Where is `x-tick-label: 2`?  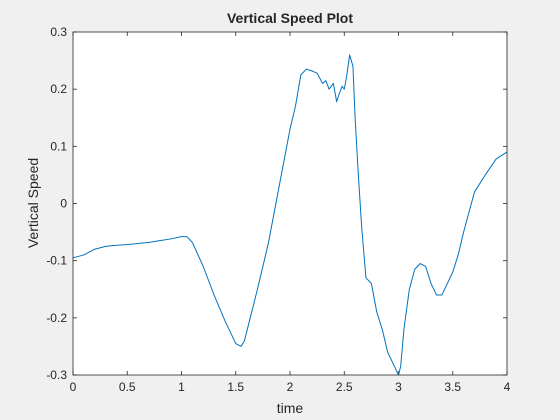
x-tick-label: 2 is located at coordinates (290, 387).